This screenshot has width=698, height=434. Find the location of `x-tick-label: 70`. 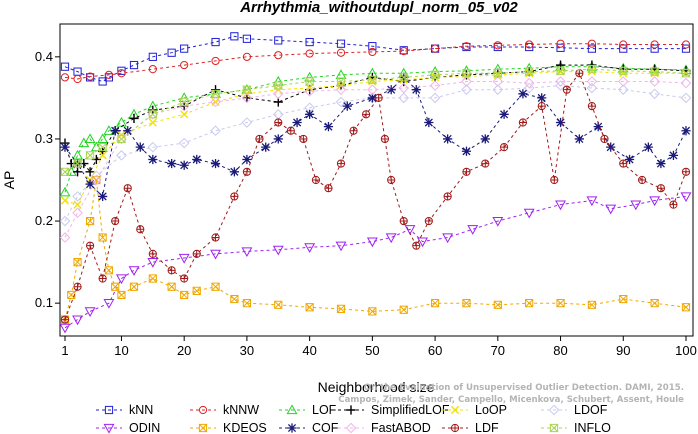

x-tick-label: 70 is located at coordinates (498, 350).